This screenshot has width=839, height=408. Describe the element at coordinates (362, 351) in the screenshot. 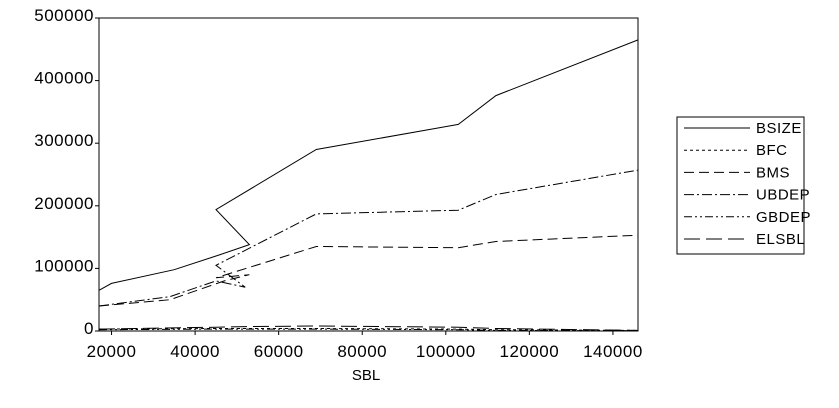

I see `x-tick-label: 80000` at that location.